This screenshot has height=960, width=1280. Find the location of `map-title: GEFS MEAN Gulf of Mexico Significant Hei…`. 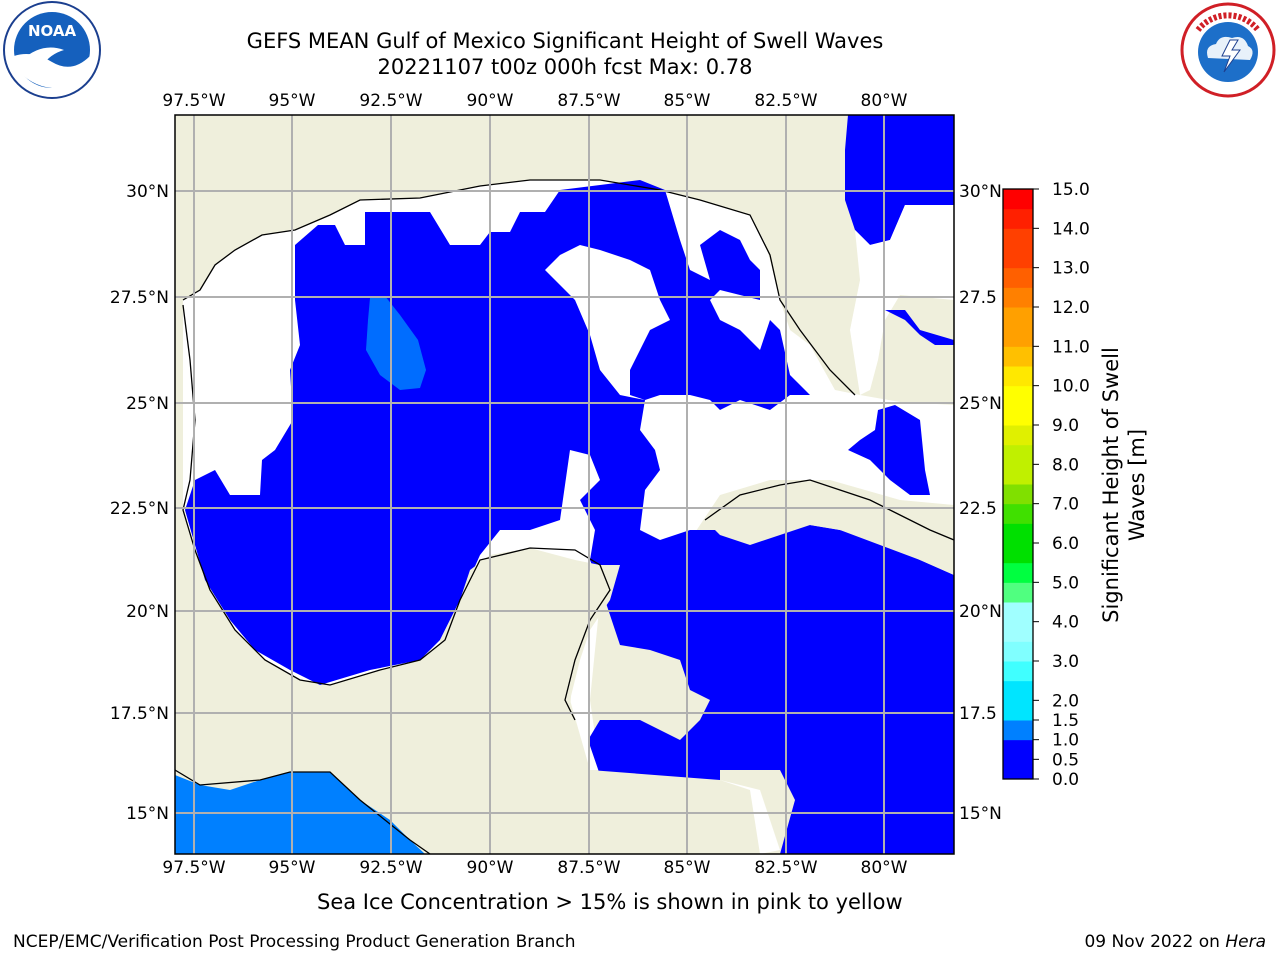

map-title: GEFS MEAN Gulf of Mexico Significant Hei… is located at coordinates (565, 41).